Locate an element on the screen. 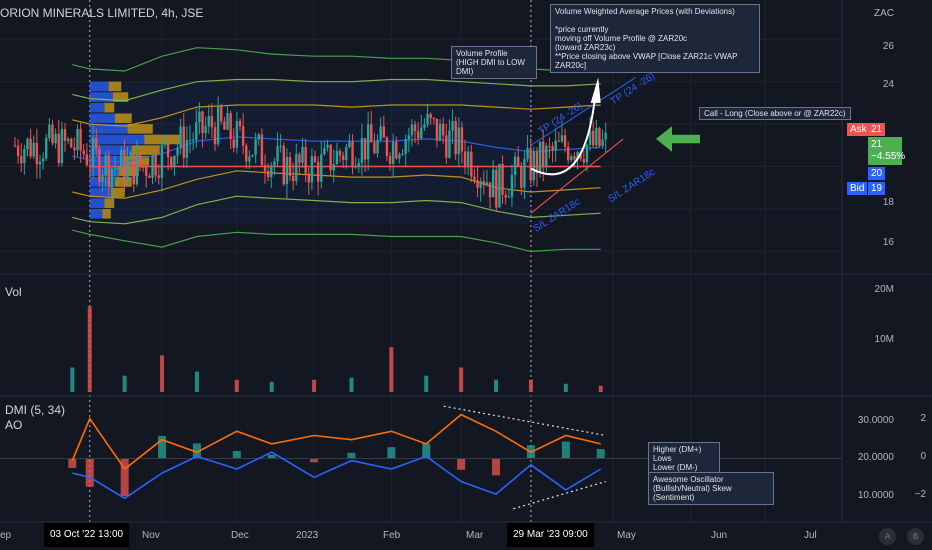 The height and width of the screenshot is (550, 932). auto-scale-button: A is located at coordinates (887, 536).